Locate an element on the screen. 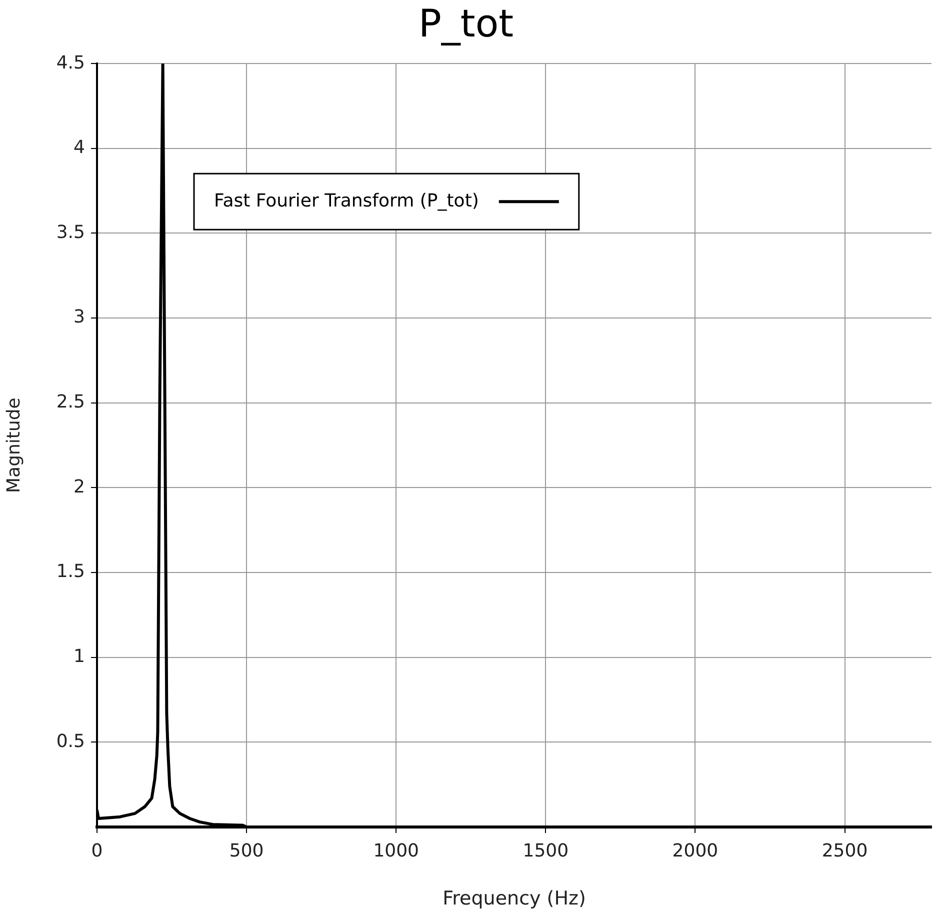  y-tick-label: 3.5 is located at coordinates (70, 232).